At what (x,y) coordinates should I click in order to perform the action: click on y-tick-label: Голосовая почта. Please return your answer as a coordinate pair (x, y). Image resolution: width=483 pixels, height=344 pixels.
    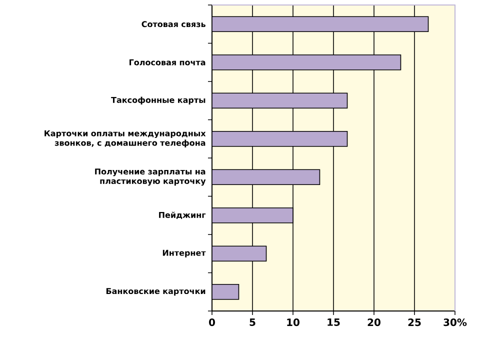
    Looking at the image, I should click on (168, 62).